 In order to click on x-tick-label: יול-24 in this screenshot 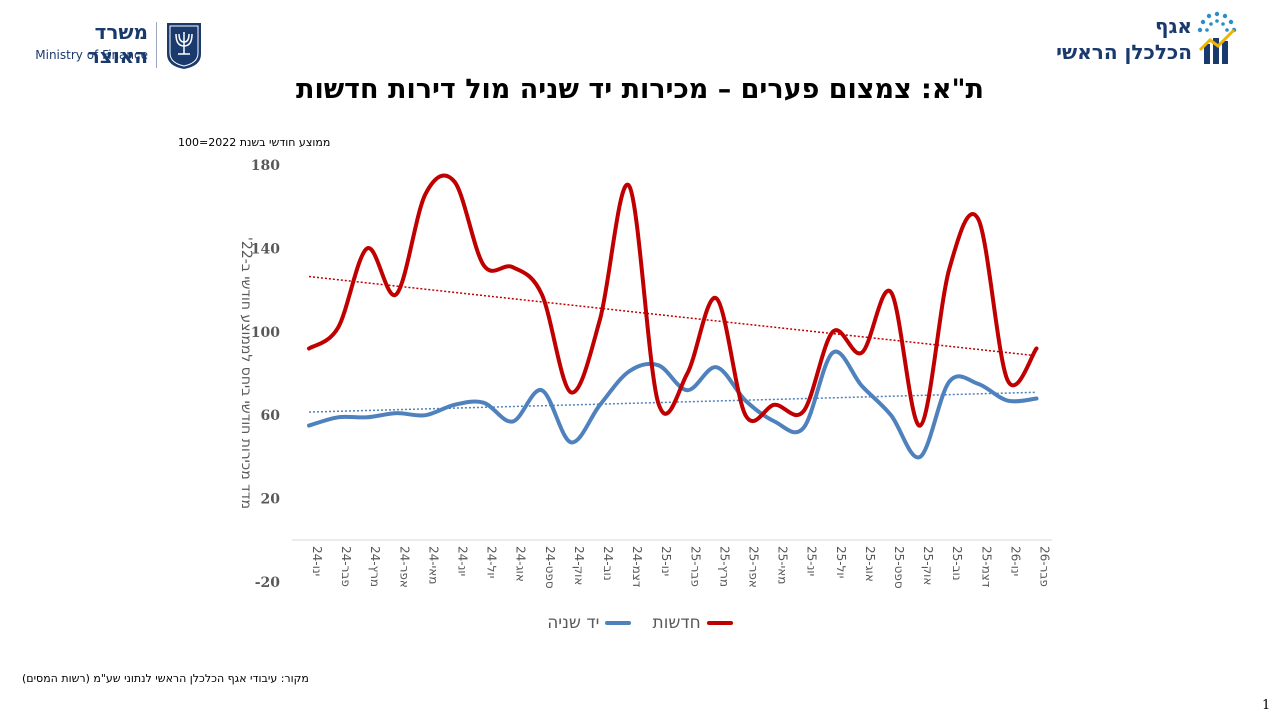, I will do `click(492, 562)`.